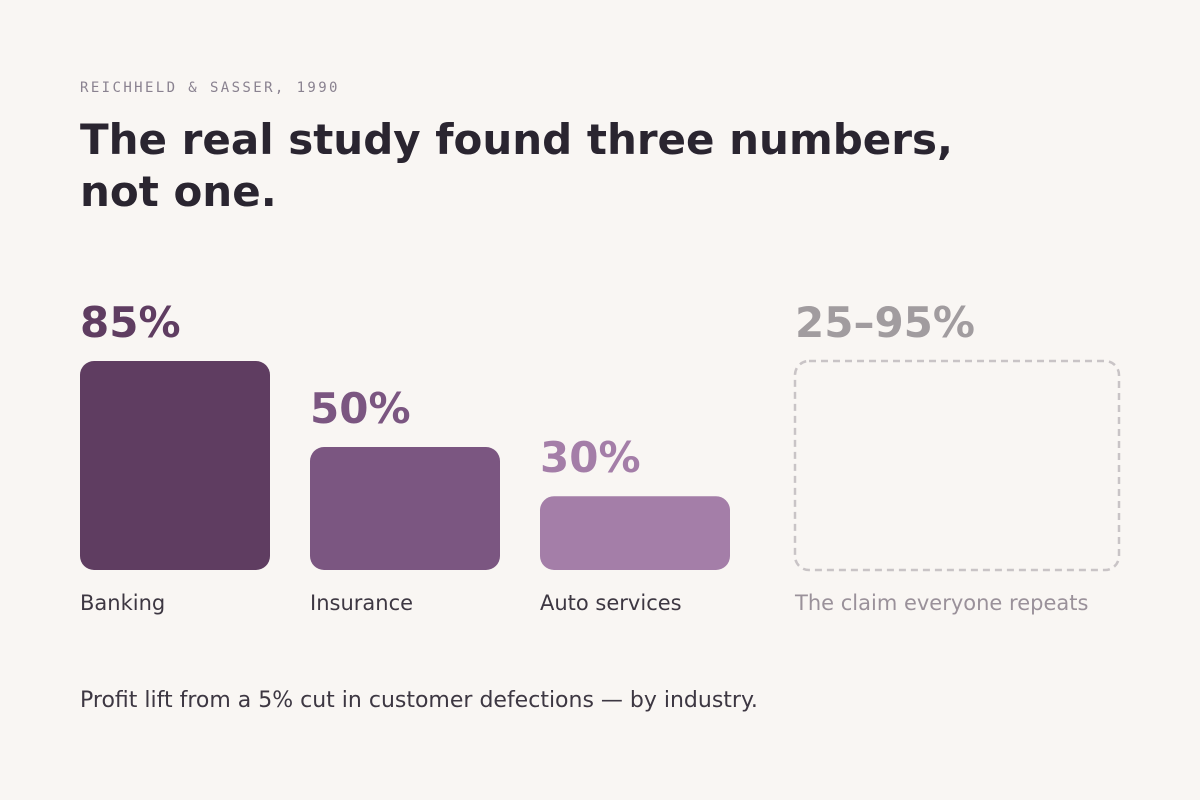 This screenshot has width=1200, height=800. What do you see at coordinates (941, 603) in the screenshot?
I see `claim-label: The claim everyone repeats` at bounding box center [941, 603].